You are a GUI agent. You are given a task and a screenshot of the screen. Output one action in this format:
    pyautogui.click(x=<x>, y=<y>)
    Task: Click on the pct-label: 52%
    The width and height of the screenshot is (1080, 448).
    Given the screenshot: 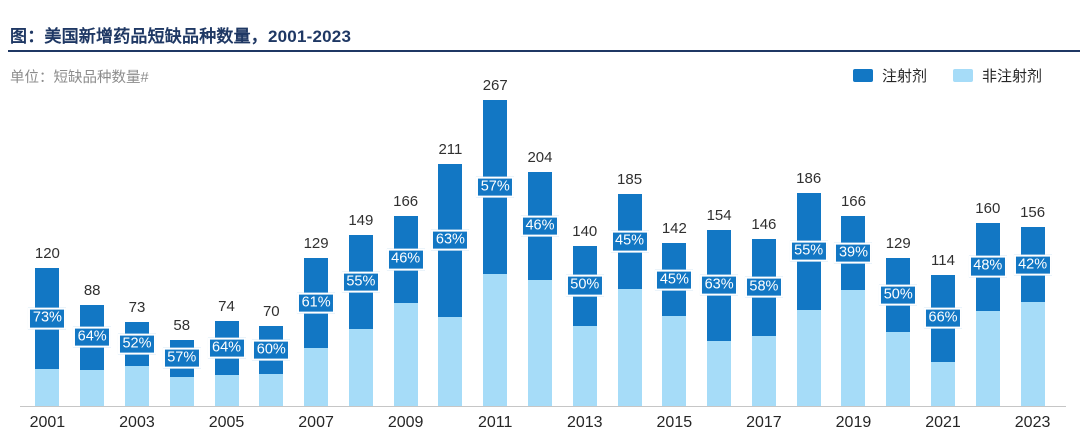 What is the action you would take?
    pyautogui.click(x=136, y=344)
    